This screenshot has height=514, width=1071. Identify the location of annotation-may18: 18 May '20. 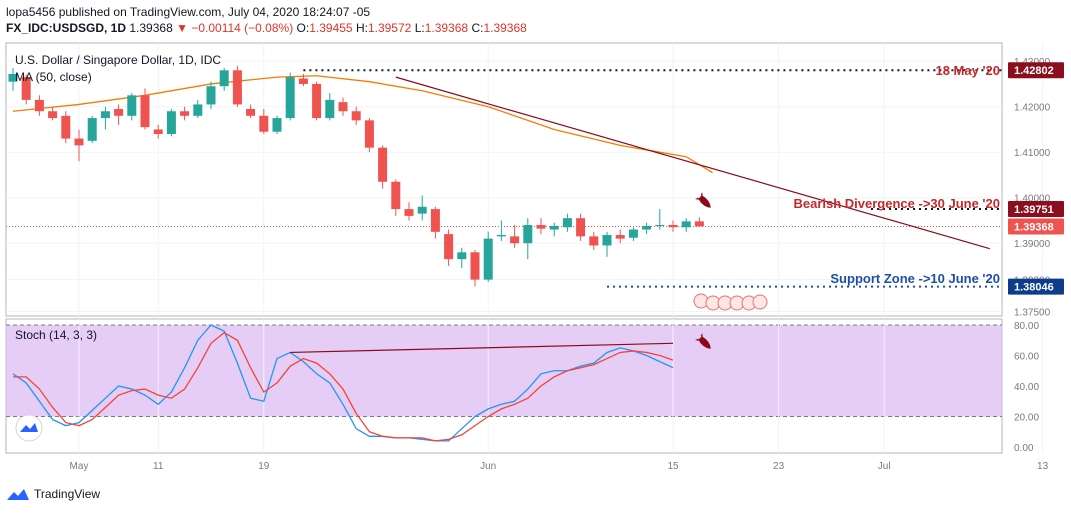
(967, 70).